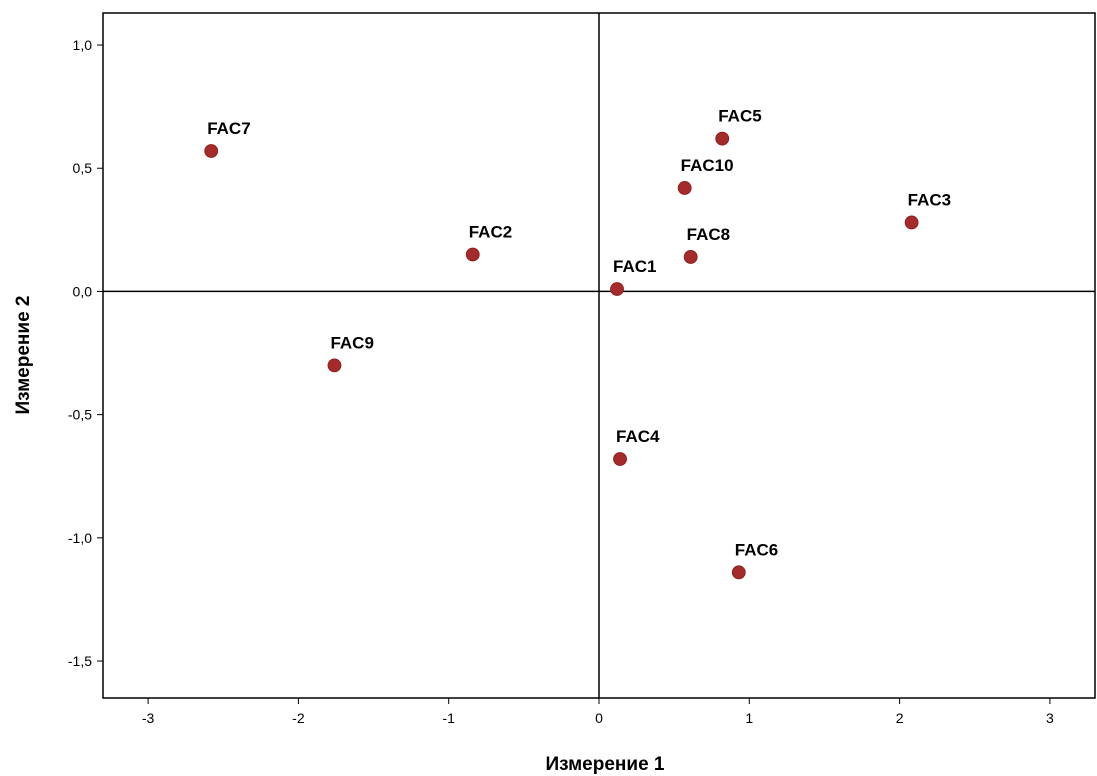 The width and height of the screenshot is (1097, 776). I want to click on x-axis-ticks: -3 -2 -1 0 1 2 3, so click(598, 712).